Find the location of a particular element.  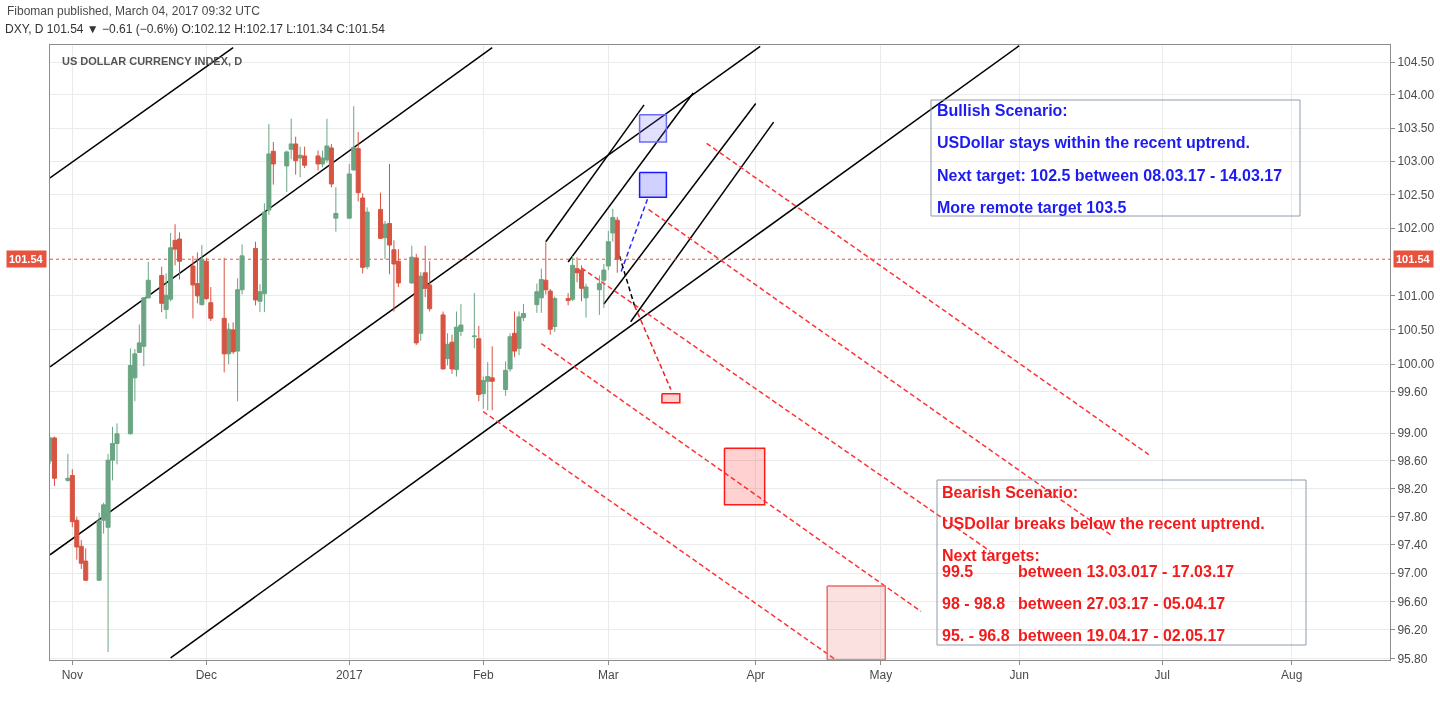

x-tick-label: Dec is located at coordinates (206, 675).